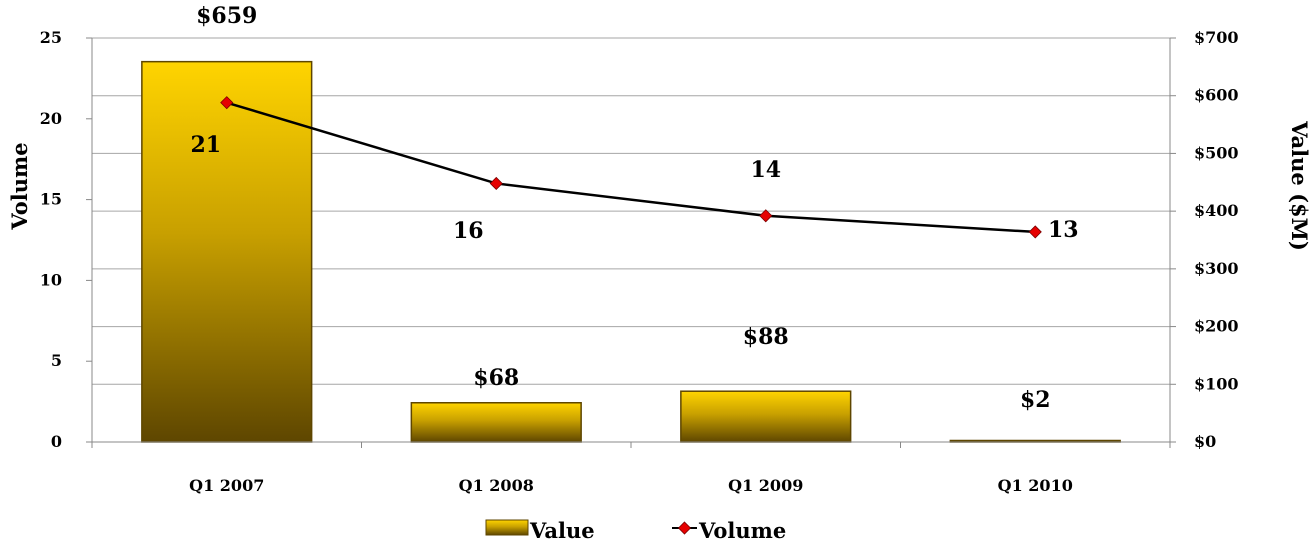 The height and width of the screenshot is (542, 1310). Describe the element at coordinates (496, 485) in the screenshot. I see `x-tick-label: Q1 2008` at that location.